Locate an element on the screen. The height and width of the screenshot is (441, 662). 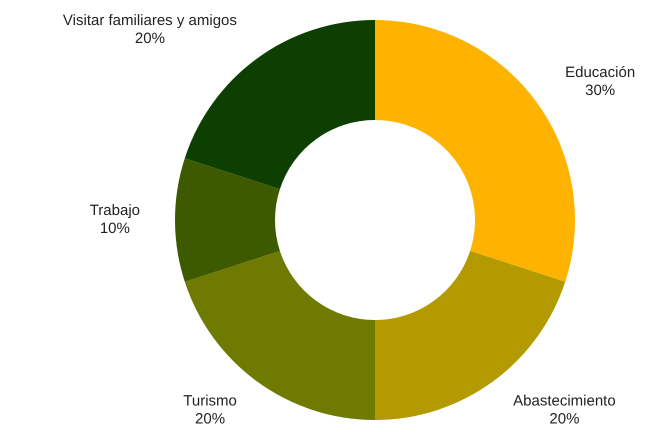
slice-label: Abastecimiento is located at coordinates (564, 401).